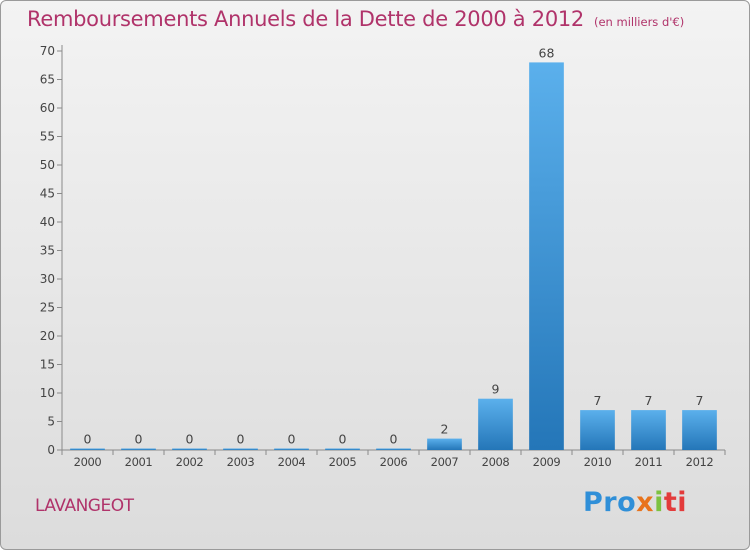 This screenshot has width=750, height=550. Describe the element at coordinates (597, 430) in the screenshot. I see `bar-2010` at that location.